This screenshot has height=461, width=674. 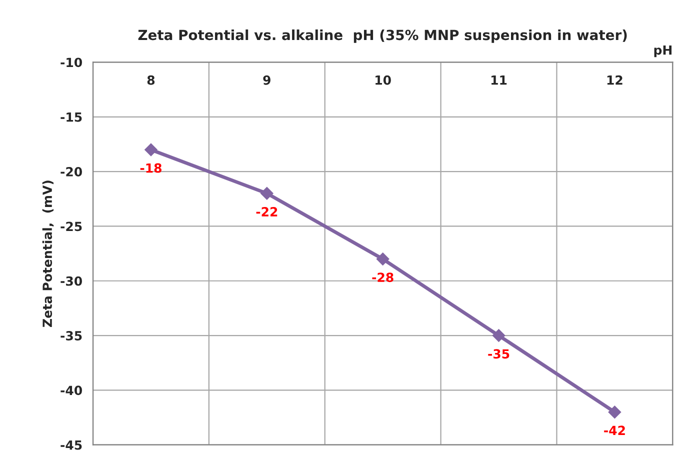 I want to click on y-tick-label: -35, so click(x=71, y=335).